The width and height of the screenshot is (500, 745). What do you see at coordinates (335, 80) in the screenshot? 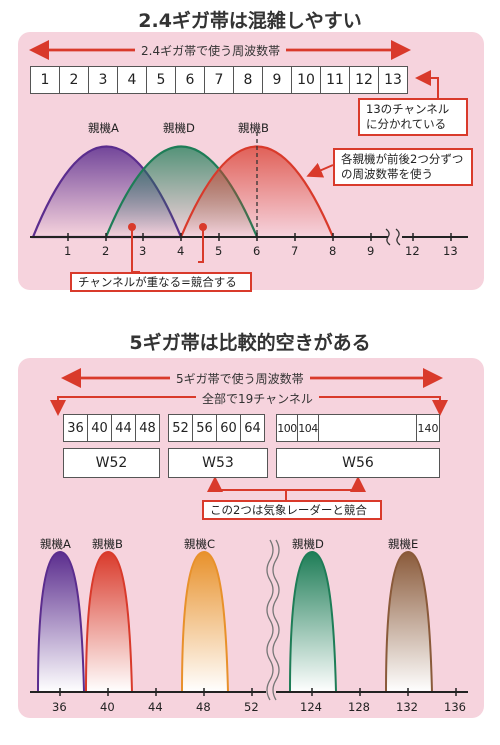
I see `channel-cell: 11` at bounding box center [335, 80].